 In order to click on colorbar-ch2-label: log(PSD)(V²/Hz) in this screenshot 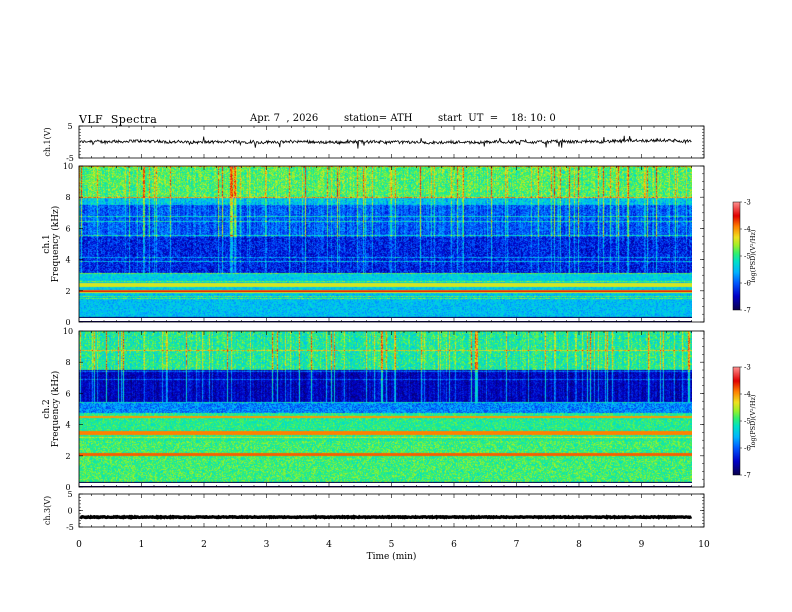, I will do `click(753, 420)`.